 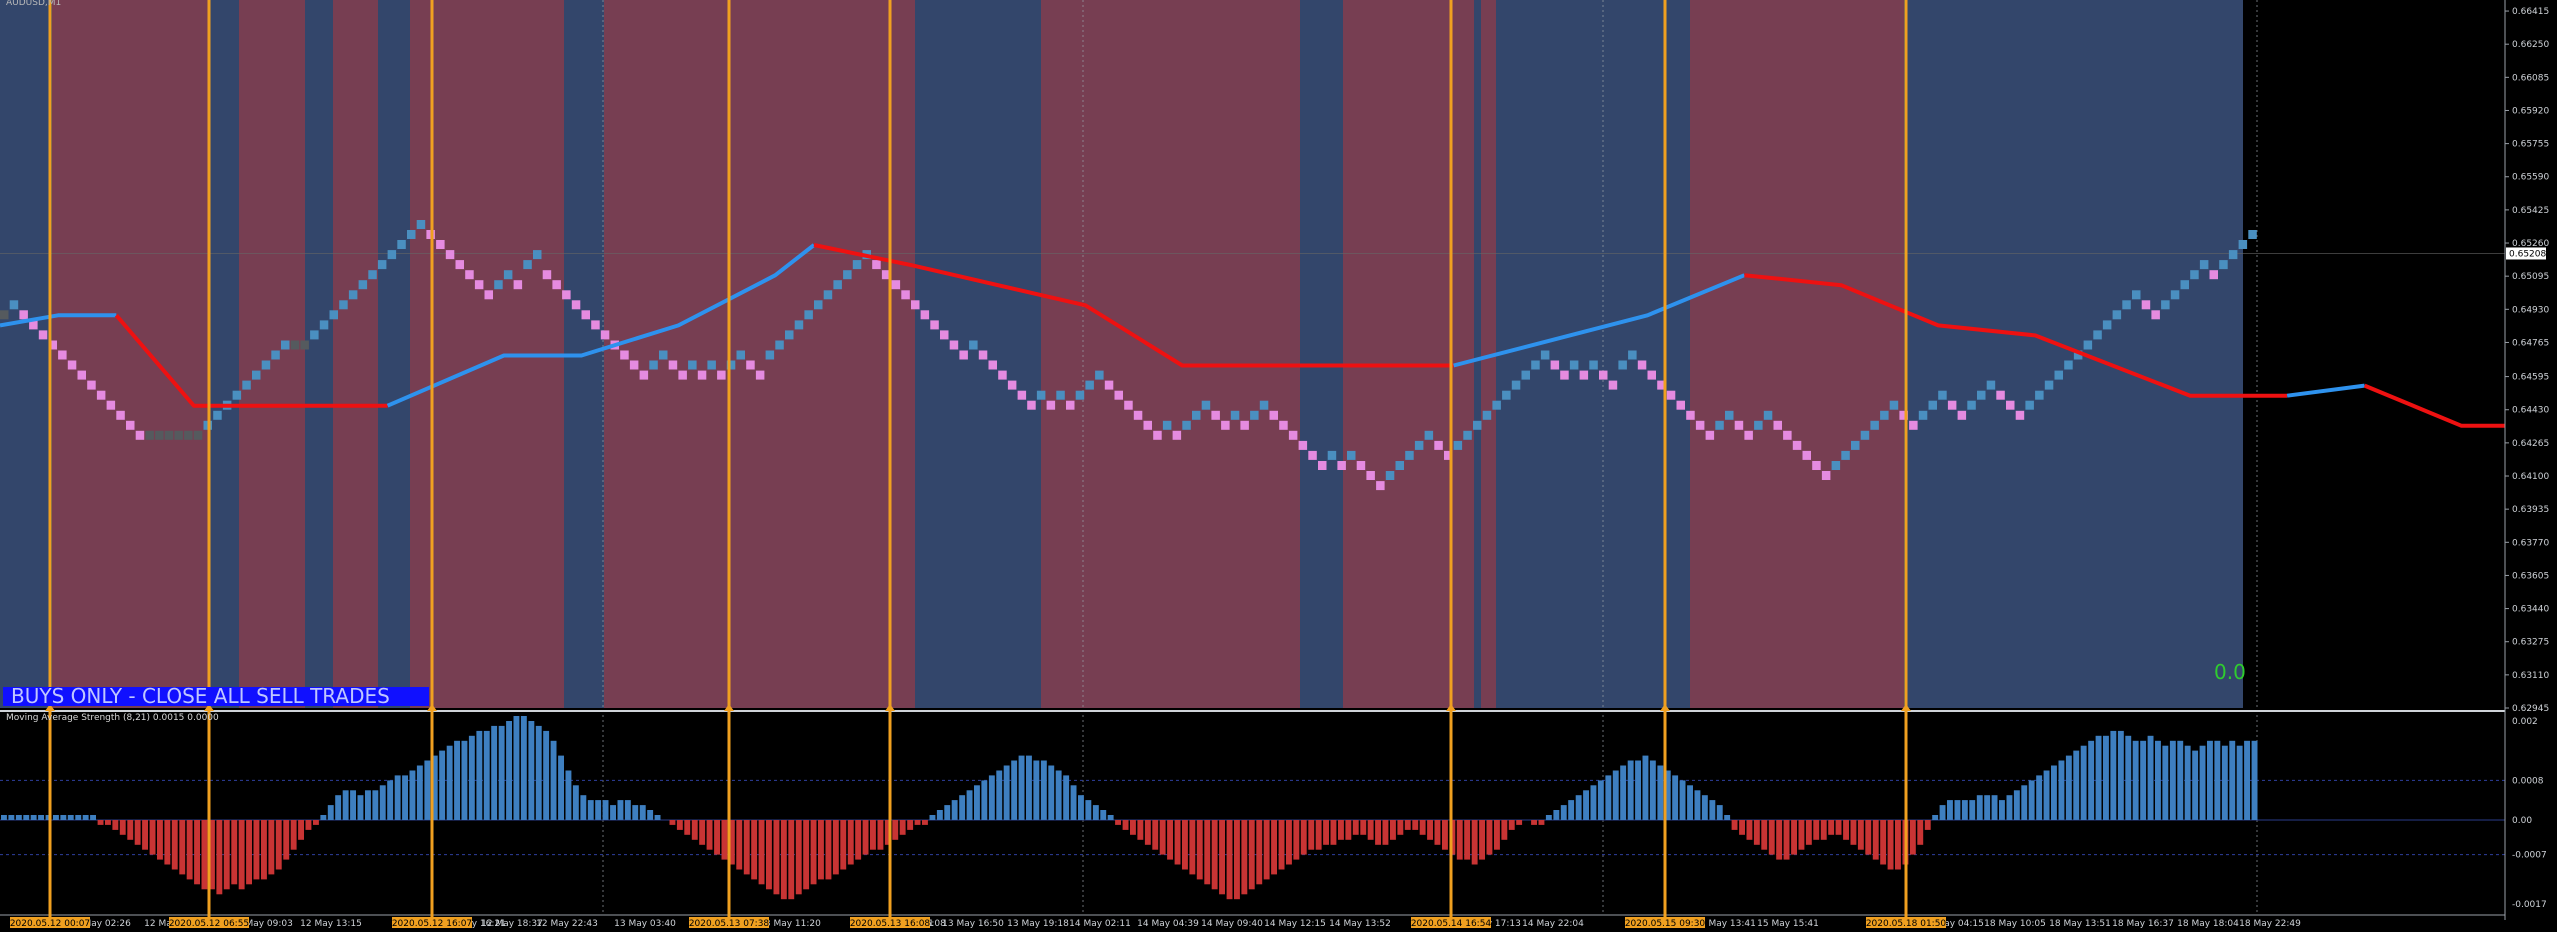 What do you see at coordinates (1797, 354) in the screenshot?
I see `sell-zone` at bounding box center [1797, 354].